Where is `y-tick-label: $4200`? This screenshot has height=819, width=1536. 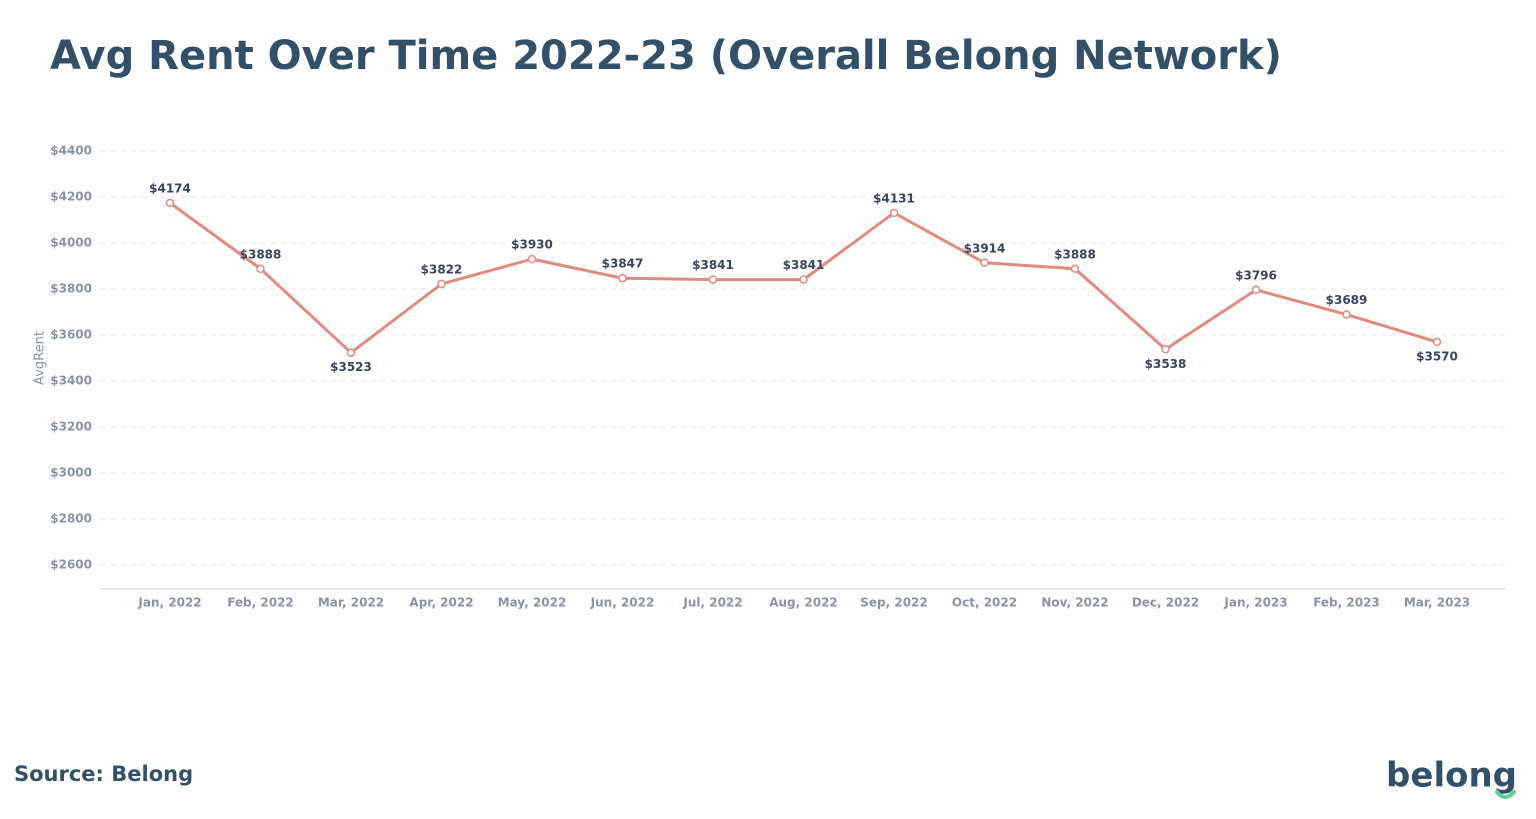 y-tick-label: $4200 is located at coordinates (71, 197).